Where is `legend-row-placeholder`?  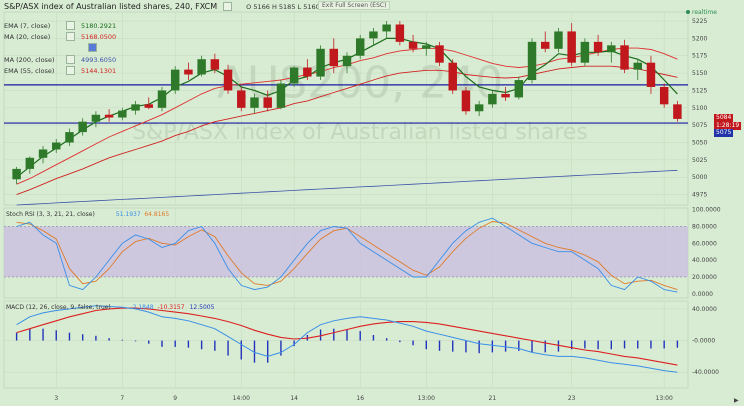
legend-row-placeholder is located at coordinates (50, 47).